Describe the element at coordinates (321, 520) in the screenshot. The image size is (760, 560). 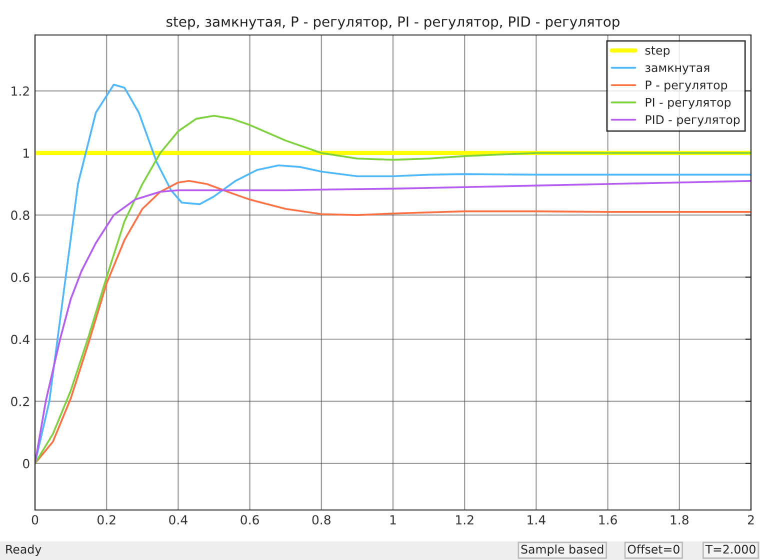
I see `x-tick-label: 0.8` at that location.